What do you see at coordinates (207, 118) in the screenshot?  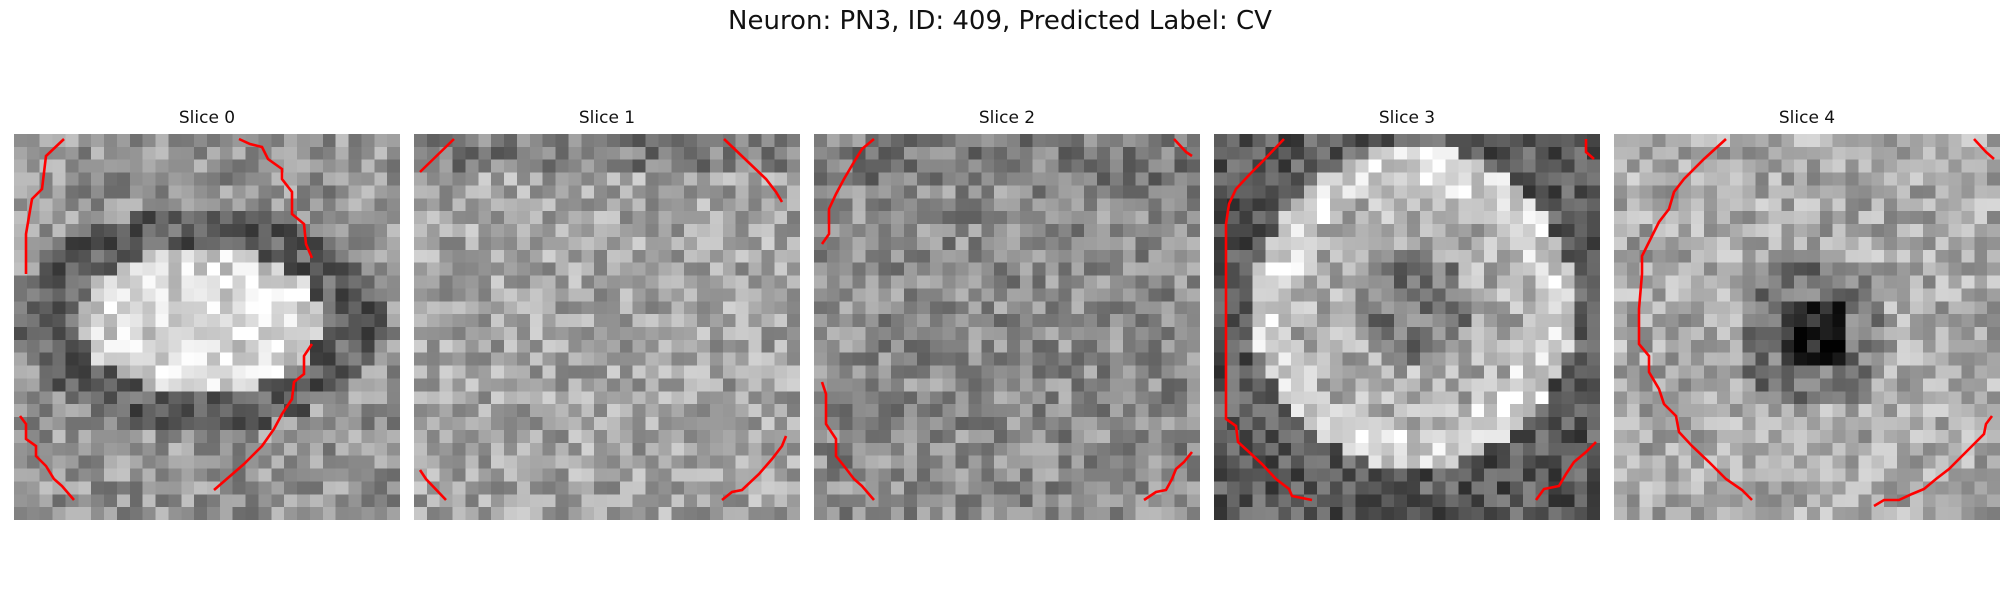 I see `slice-title: Slice 0` at bounding box center [207, 118].